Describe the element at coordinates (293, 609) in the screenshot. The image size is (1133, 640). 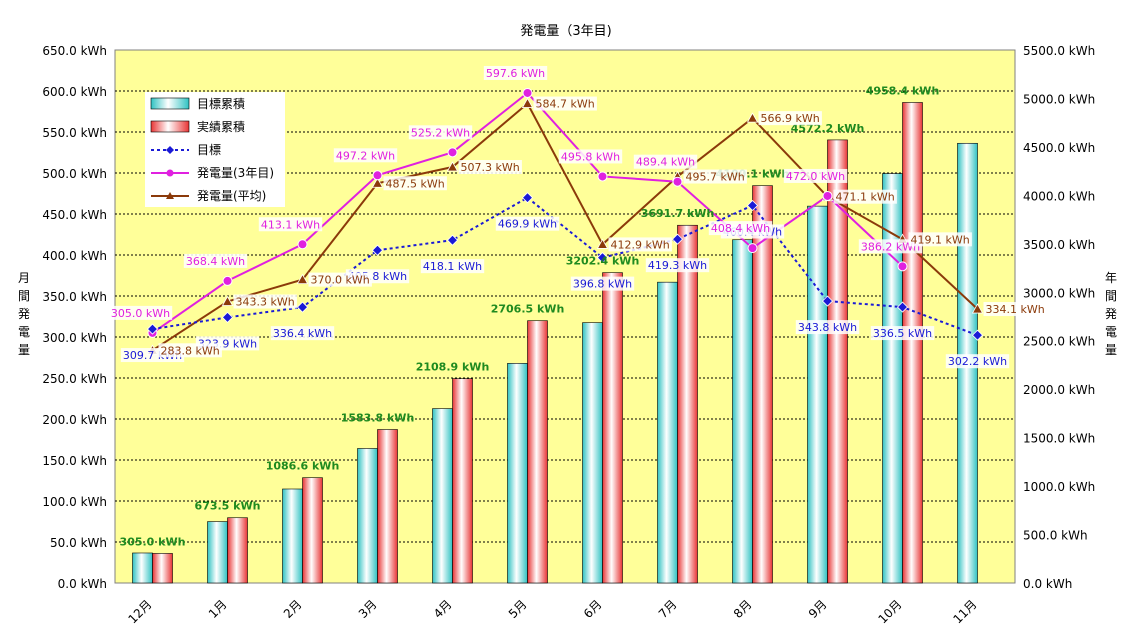
I see `x-tick-label: 2月` at that location.